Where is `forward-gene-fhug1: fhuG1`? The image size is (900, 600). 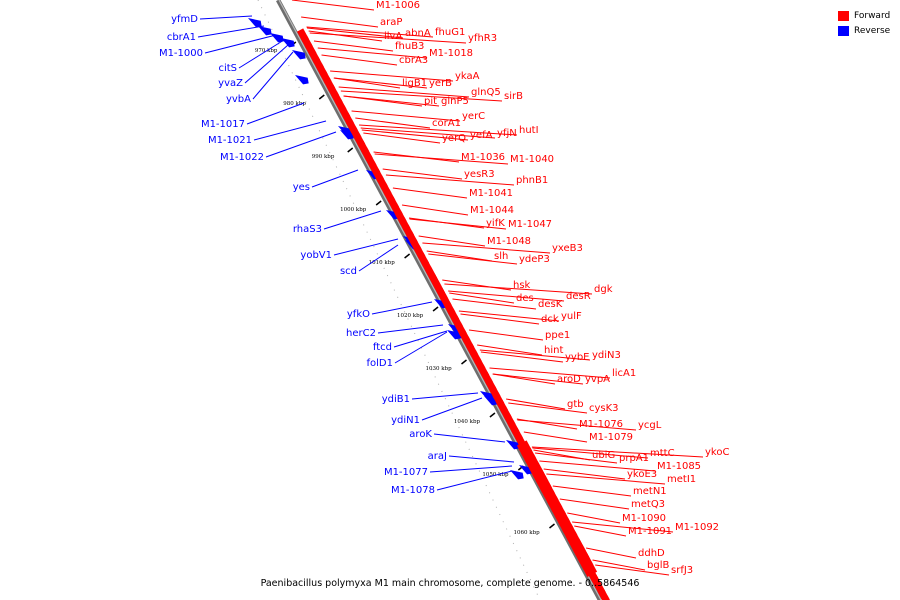
forward-gene-fhug1: fhuG1 is located at coordinates (385, 32).